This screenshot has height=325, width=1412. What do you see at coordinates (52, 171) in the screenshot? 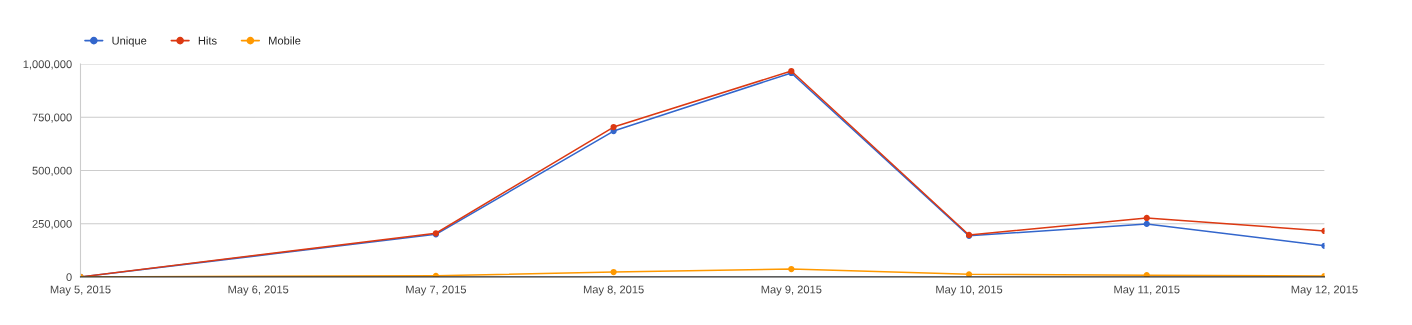
I see `y-tick-label: 500,000` at bounding box center [52, 171].